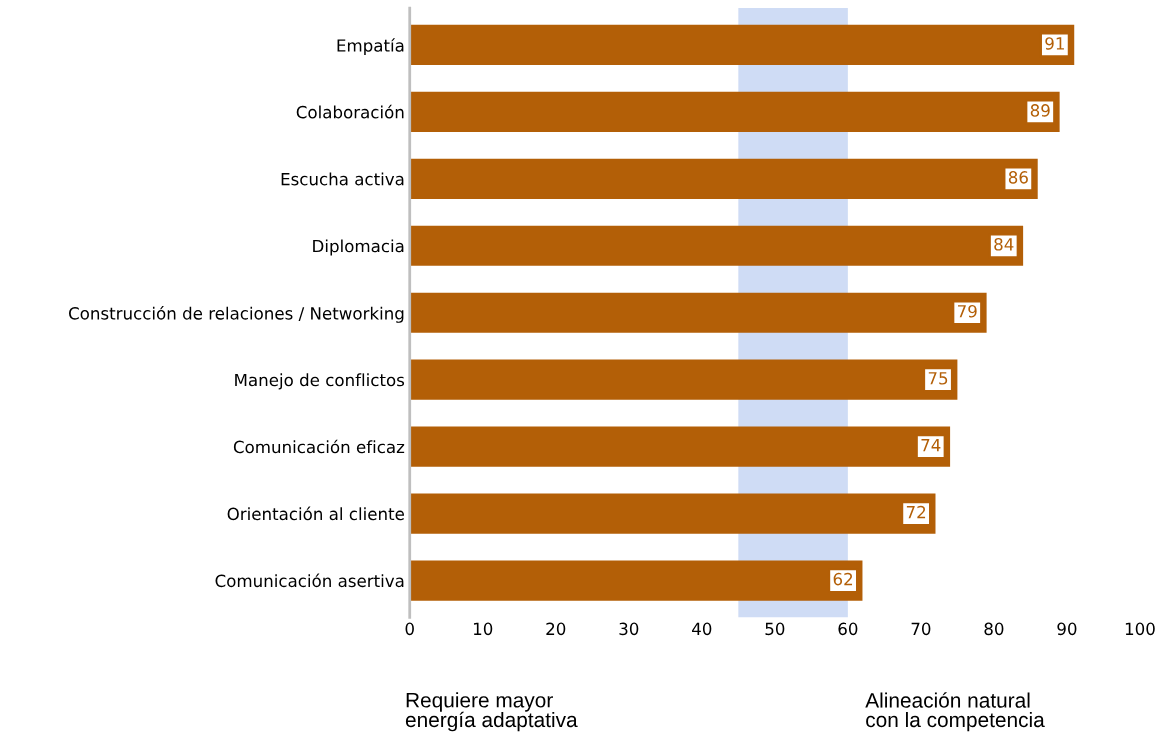 This screenshot has width=1174, height=735. Describe the element at coordinates (1054, 43) in the screenshot. I see `data-label: 91` at that location.